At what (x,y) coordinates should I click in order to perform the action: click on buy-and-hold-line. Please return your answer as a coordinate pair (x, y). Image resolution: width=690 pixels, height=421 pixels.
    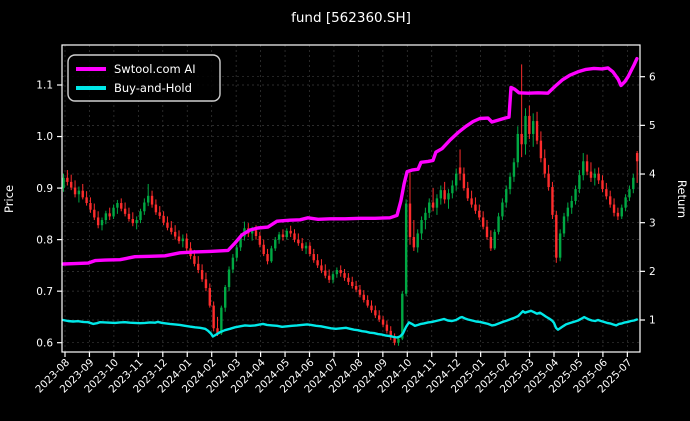
    Looking at the image, I should click on (350, 324).